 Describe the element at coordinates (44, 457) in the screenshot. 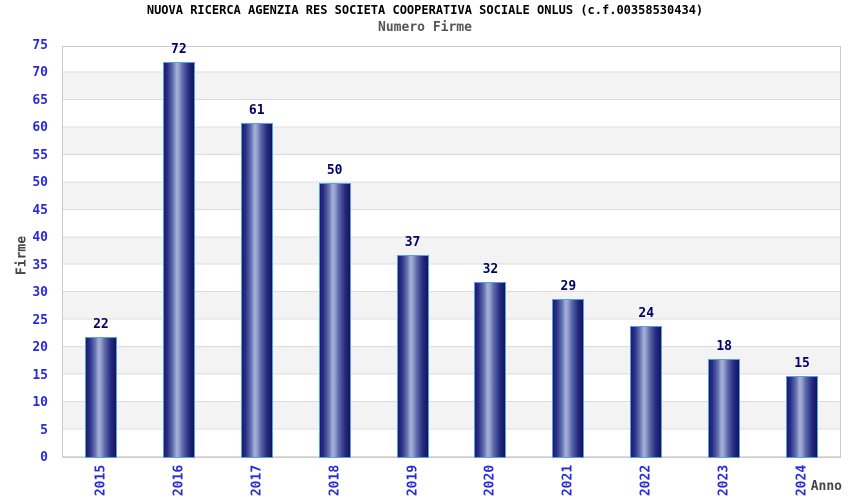

I see `y-tick-label: 0` at that location.